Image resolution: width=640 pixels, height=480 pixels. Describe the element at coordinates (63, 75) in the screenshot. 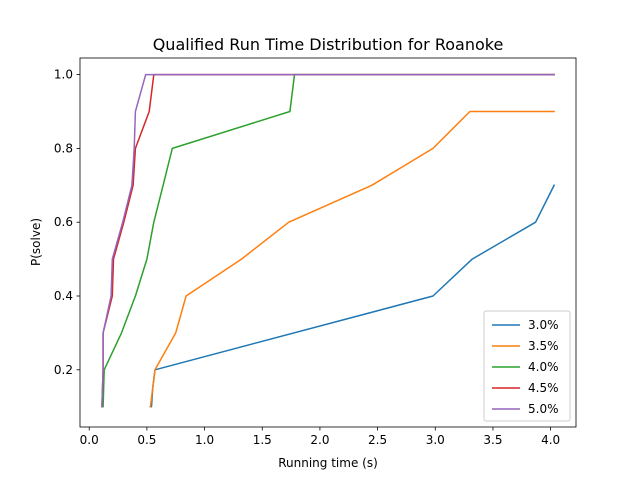

I see `y-tick-label: 1.0` at that location.